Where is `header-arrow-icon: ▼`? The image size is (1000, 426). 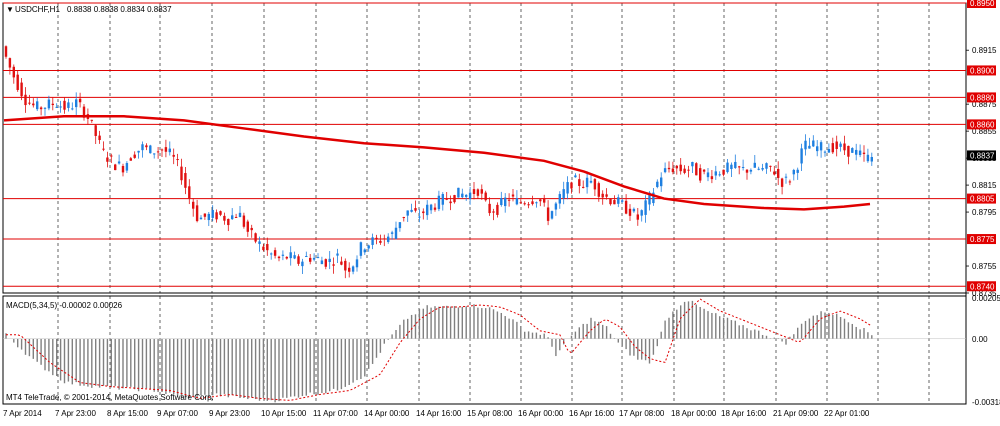
header-arrow-icon: ▼ is located at coordinates (10, 9).